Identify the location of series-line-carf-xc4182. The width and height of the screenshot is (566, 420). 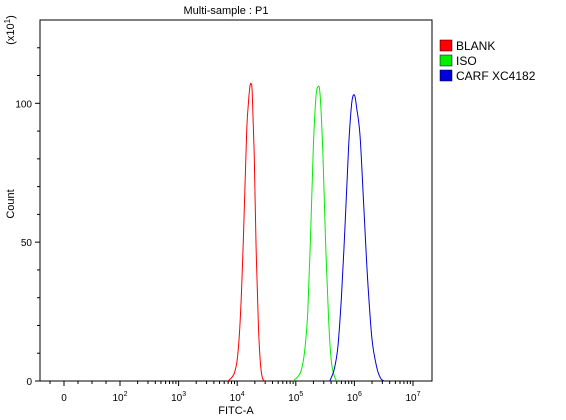
(357, 238).